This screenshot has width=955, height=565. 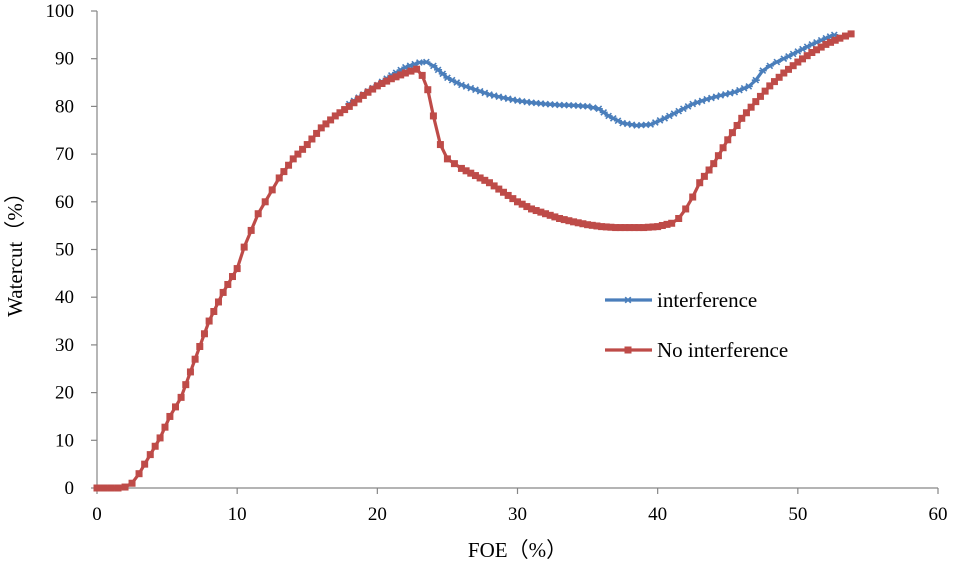 What do you see at coordinates (64, 440) in the screenshot?
I see `y-tick-label: 10` at bounding box center [64, 440].